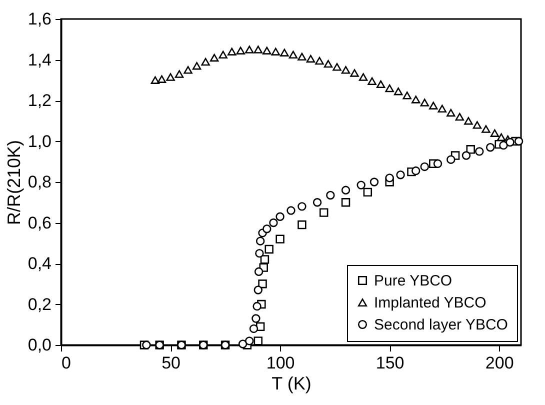 Image resolution: width=545 pixels, height=405 pixels. What do you see at coordinates (441, 325) in the screenshot?
I see `legend-label: Second layer YBCO` at bounding box center [441, 325].